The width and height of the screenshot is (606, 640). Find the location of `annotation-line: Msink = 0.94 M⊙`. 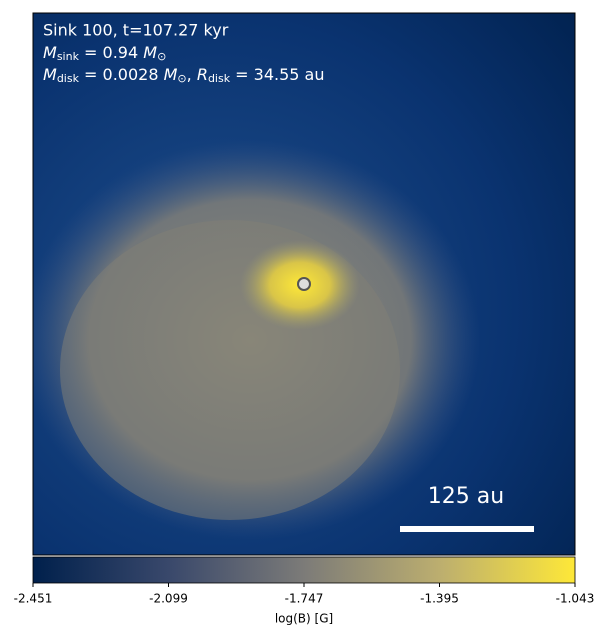

annotation-line: Msink = 0.94 M⊙ is located at coordinates (104, 53).